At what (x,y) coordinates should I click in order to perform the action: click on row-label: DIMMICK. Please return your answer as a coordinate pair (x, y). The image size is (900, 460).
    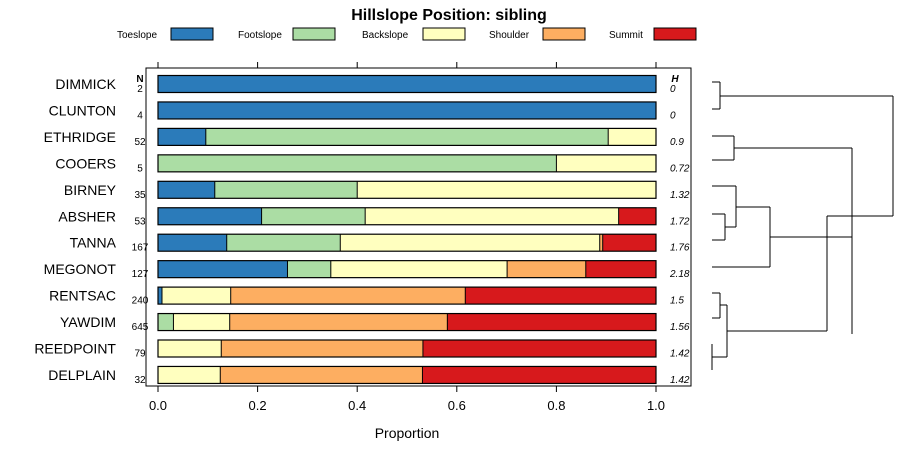
    Looking at the image, I should click on (85, 84).